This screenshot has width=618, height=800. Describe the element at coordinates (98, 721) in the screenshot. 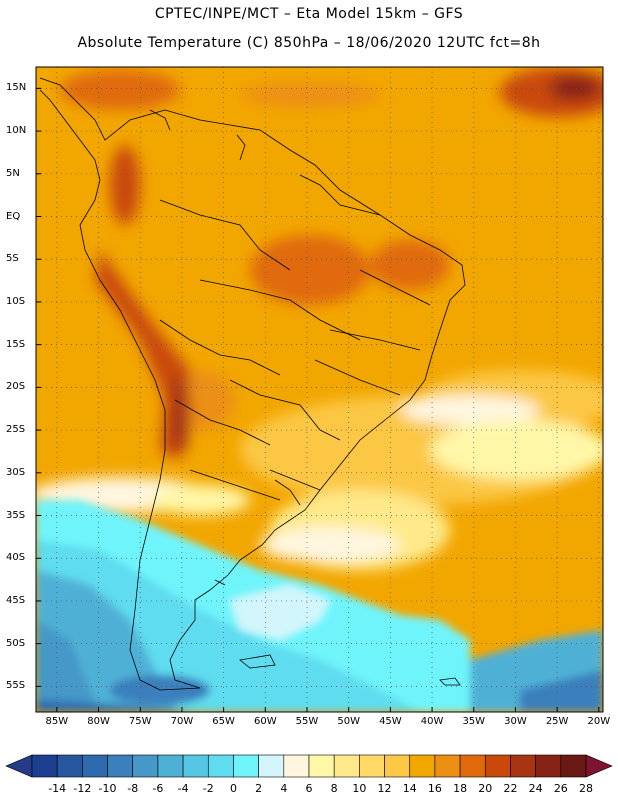

I see `lon-label: 80W` at that location.